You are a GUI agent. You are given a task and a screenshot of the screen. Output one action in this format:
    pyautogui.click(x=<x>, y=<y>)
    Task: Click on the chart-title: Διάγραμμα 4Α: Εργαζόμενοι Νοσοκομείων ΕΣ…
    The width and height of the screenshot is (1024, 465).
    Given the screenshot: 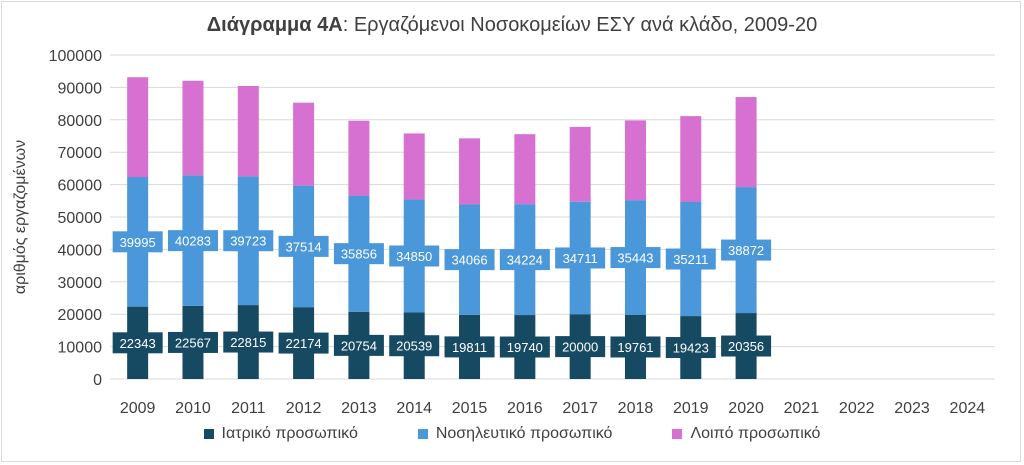 What is the action you would take?
    pyautogui.click(x=512, y=25)
    